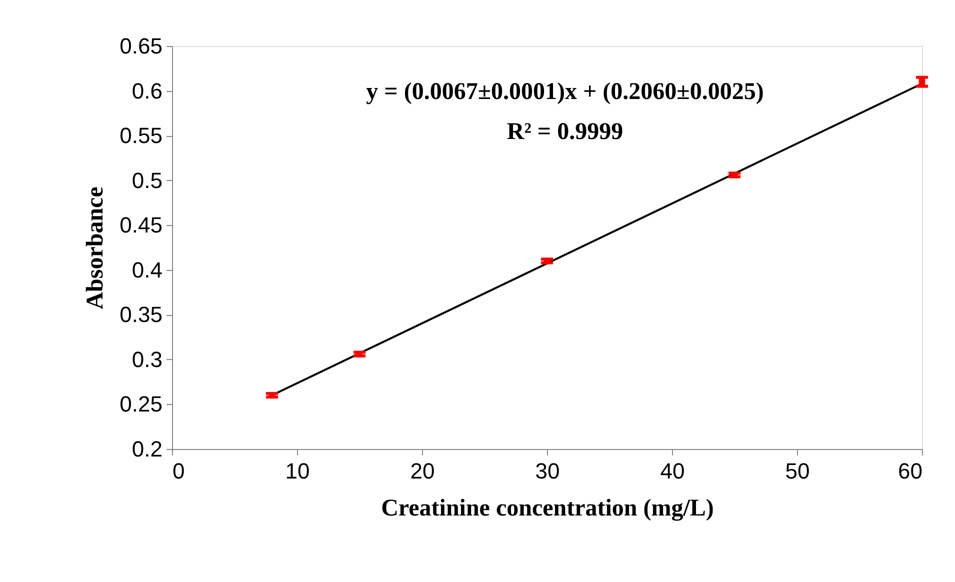  What do you see at coordinates (178, 471) in the screenshot?
I see `x-tick-label: 0` at bounding box center [178, 471].